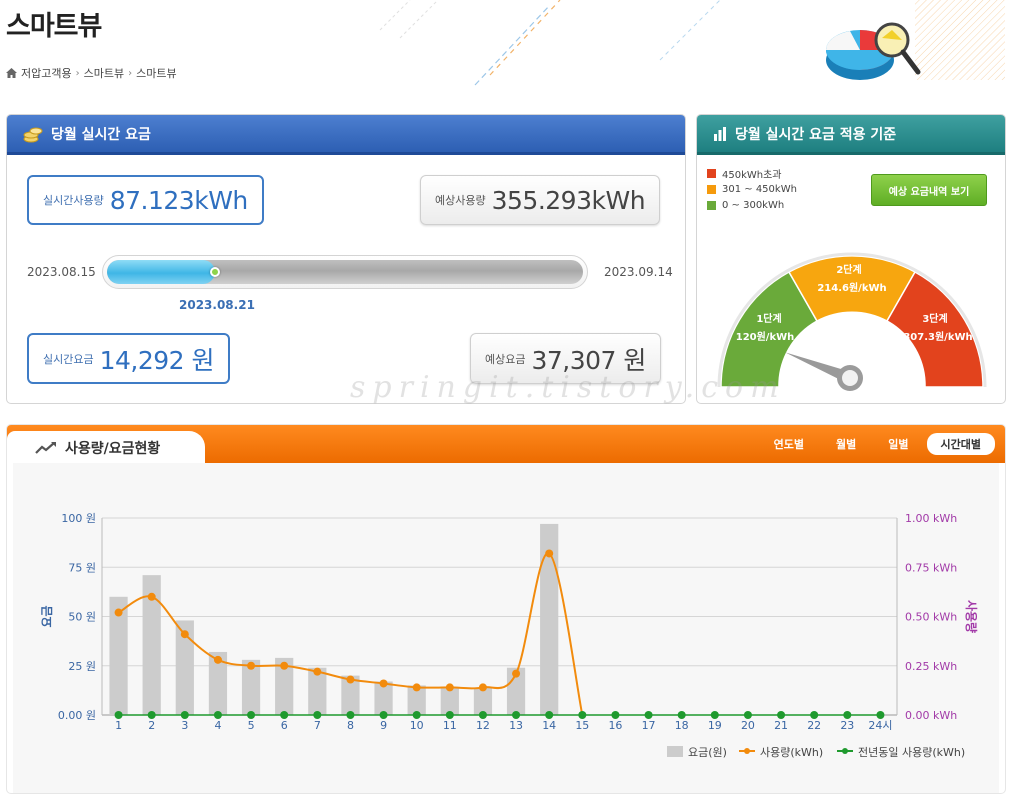 Image resolution: width=1010 pixels, height=798 pixels. I want to click on y-left-tick-label: 100 원, so click(78, 518).